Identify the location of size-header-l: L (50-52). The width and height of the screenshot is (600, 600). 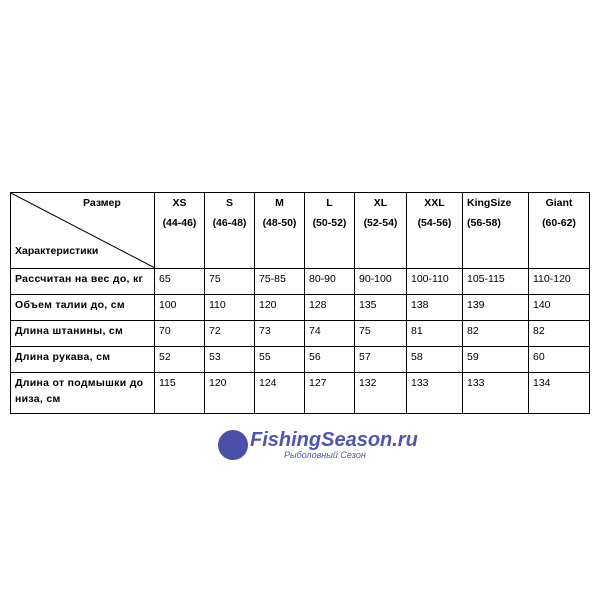
(329, 230).